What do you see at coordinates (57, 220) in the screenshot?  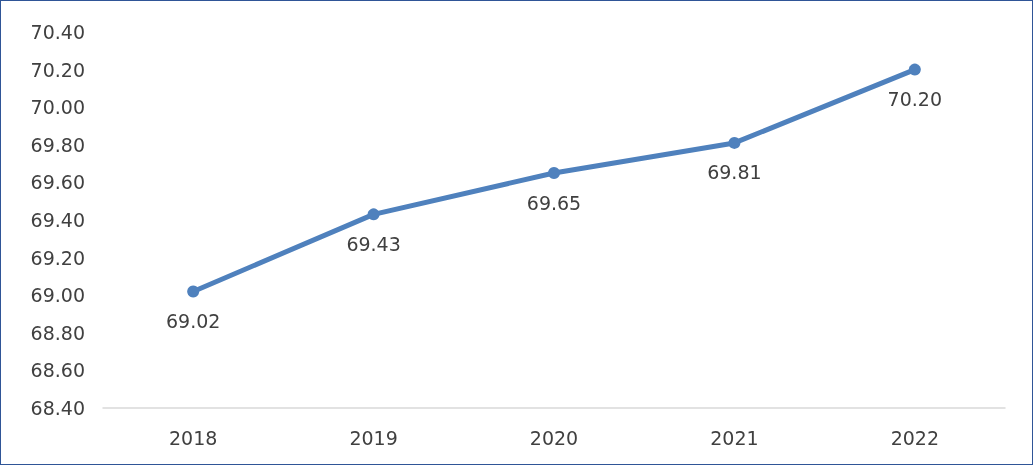 I see `y-tick-label: 69.40` at bounding box center [57, 220].